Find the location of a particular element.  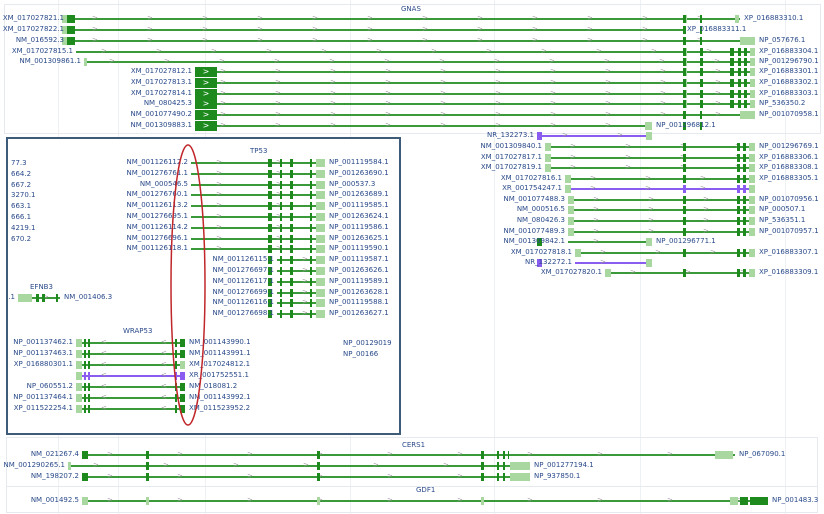

protein-label: NP_001070958.1 is located at coordinates (789, 114).